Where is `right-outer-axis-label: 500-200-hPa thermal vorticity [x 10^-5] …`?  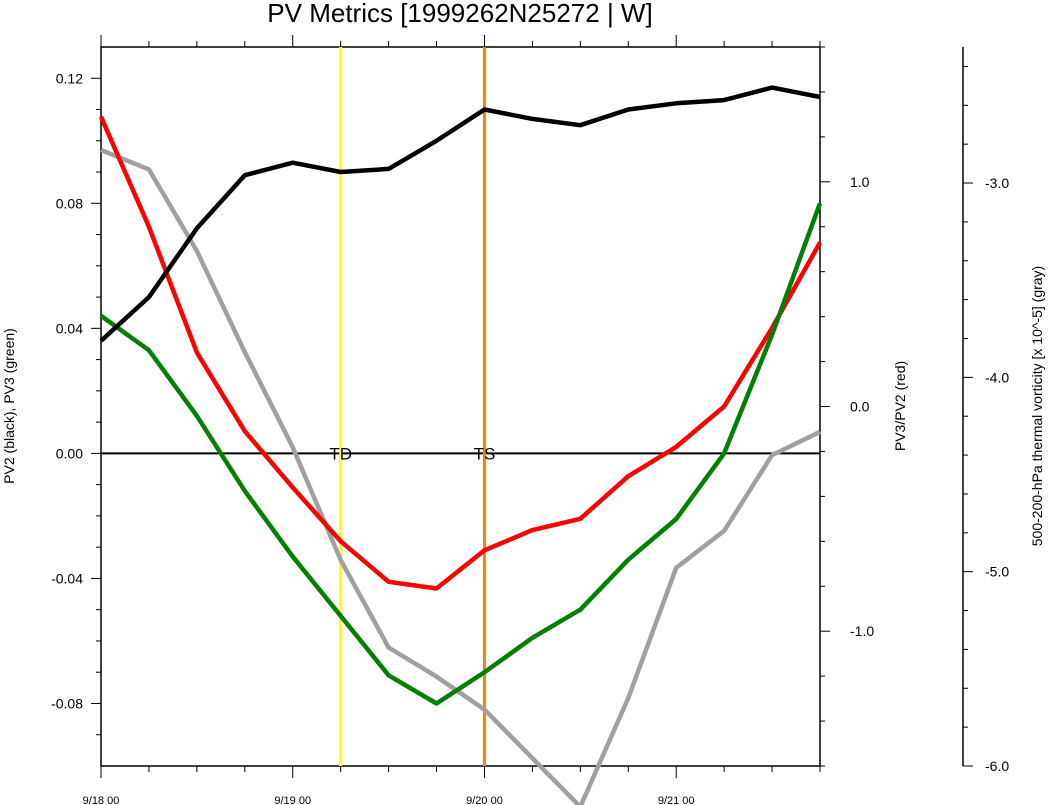 right-outer-axis-label: 500-200-hPa thermal vorticity [x 10^-5] … is located at coordinates (1037, 406).